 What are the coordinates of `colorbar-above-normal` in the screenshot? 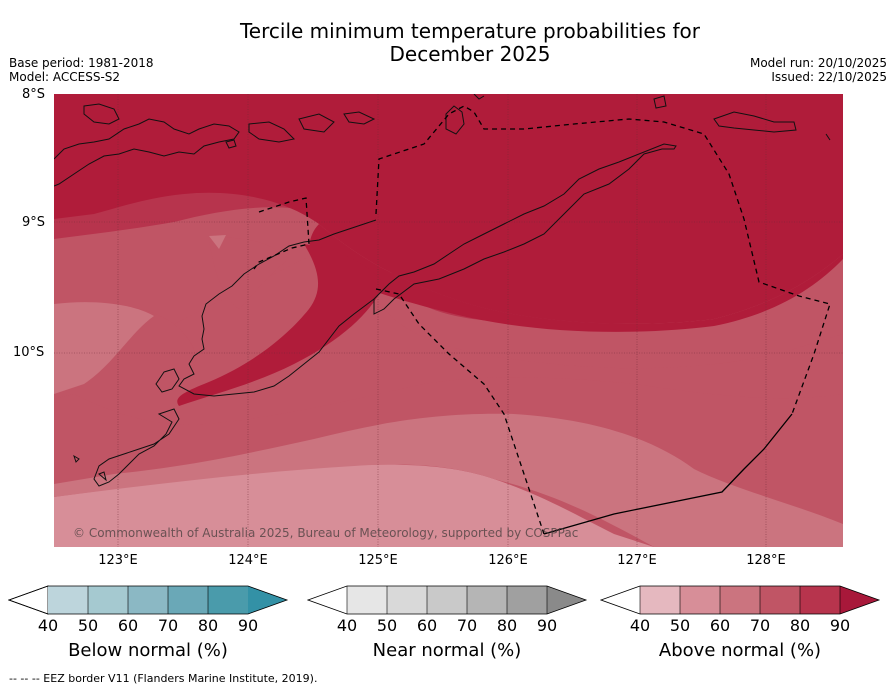 It's located at (740, 600).